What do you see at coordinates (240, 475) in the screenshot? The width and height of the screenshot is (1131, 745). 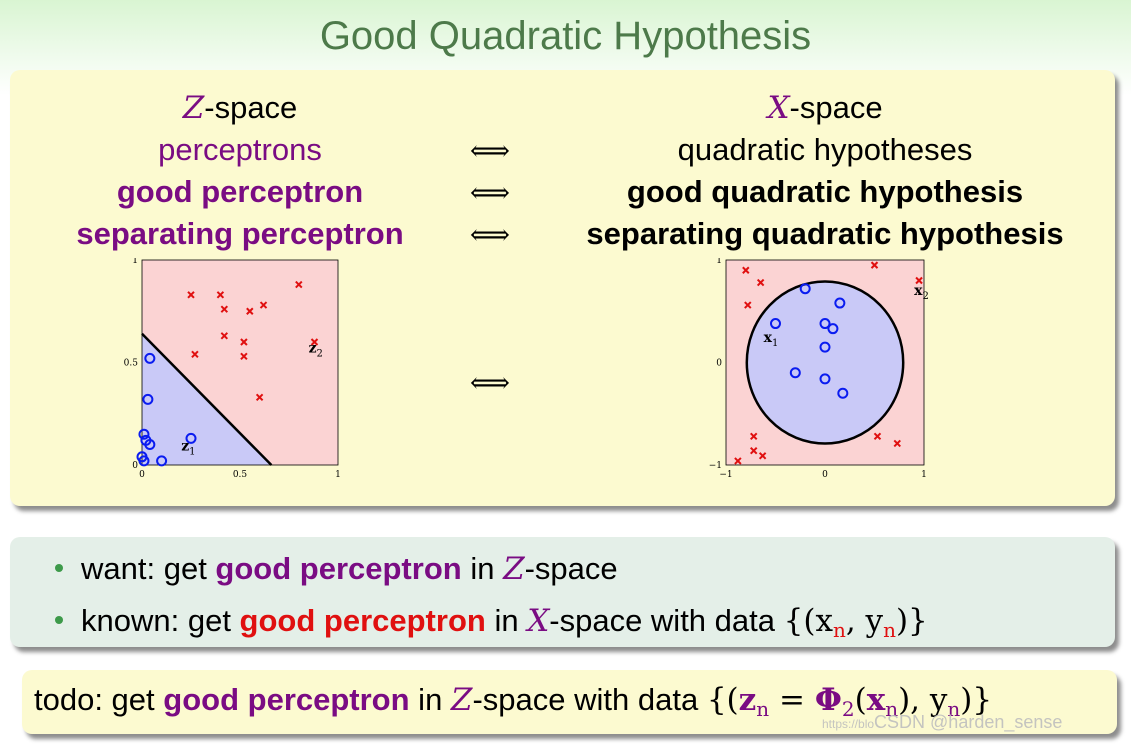 I see `x-tick-label: 0.5` at bounding box center [240, 475].